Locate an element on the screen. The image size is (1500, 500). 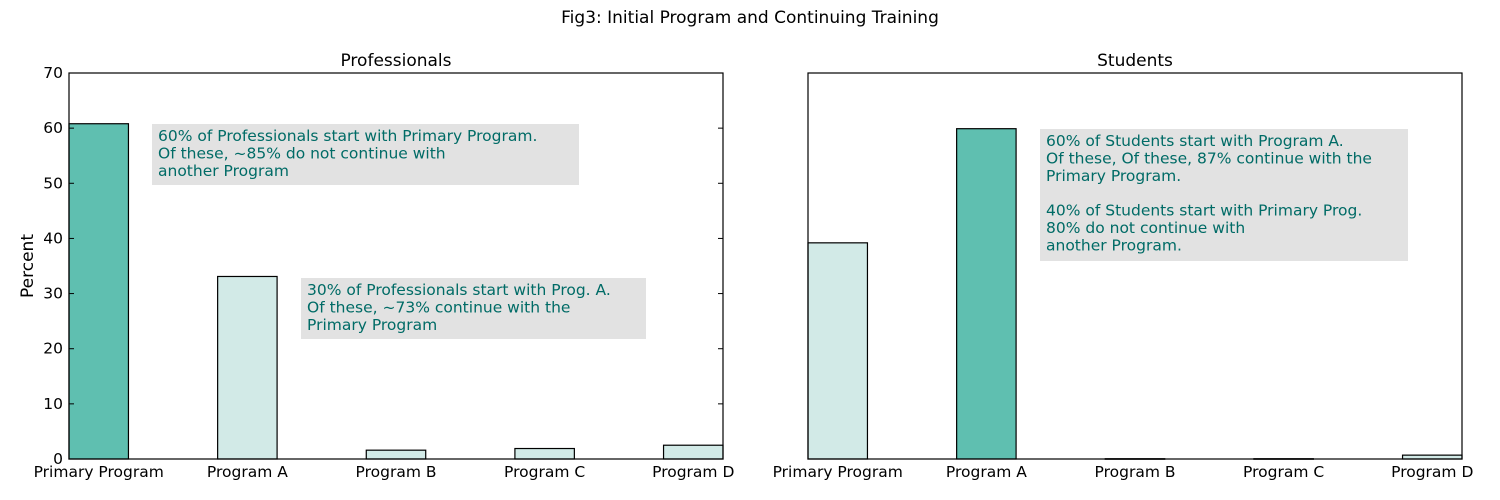
y-tick-label: 30 is located at coordinates (53, 294).